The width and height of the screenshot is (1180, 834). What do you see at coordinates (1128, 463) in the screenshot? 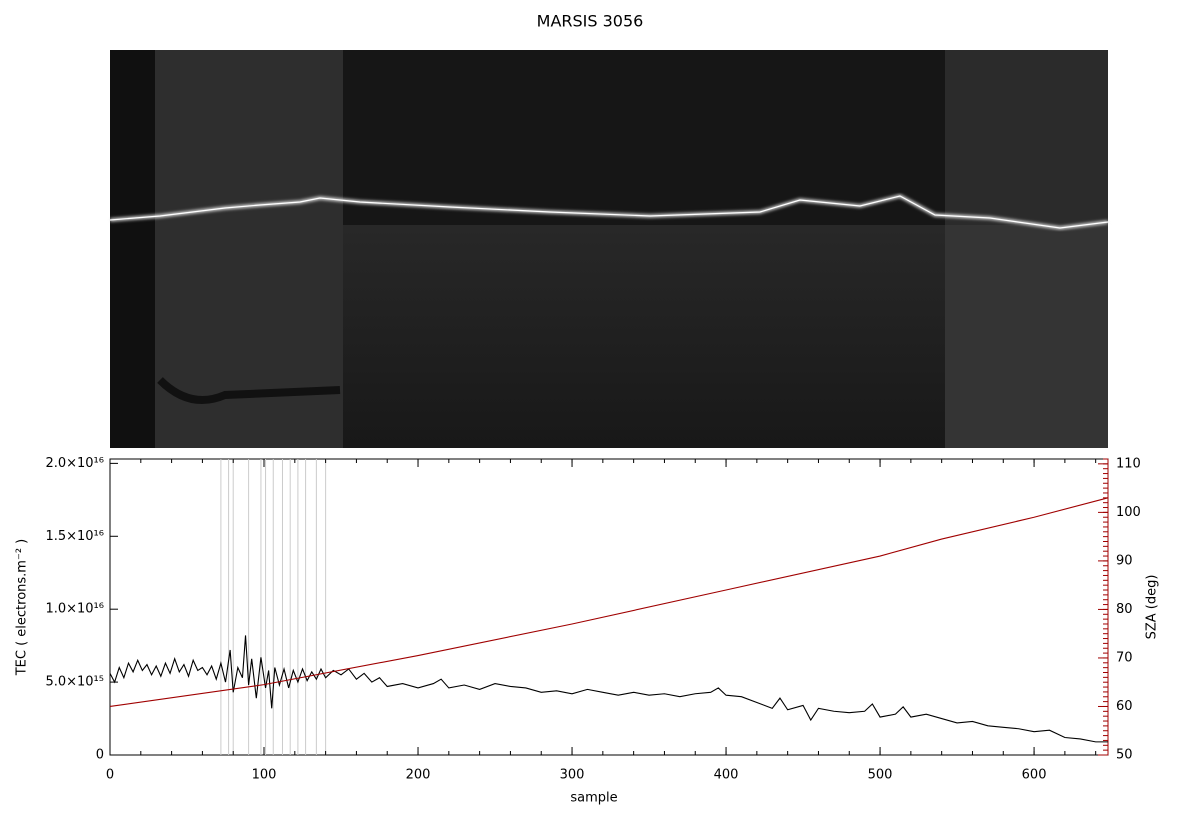
I see `y2-tick-label: 110` at bounding box center [1128, 463].